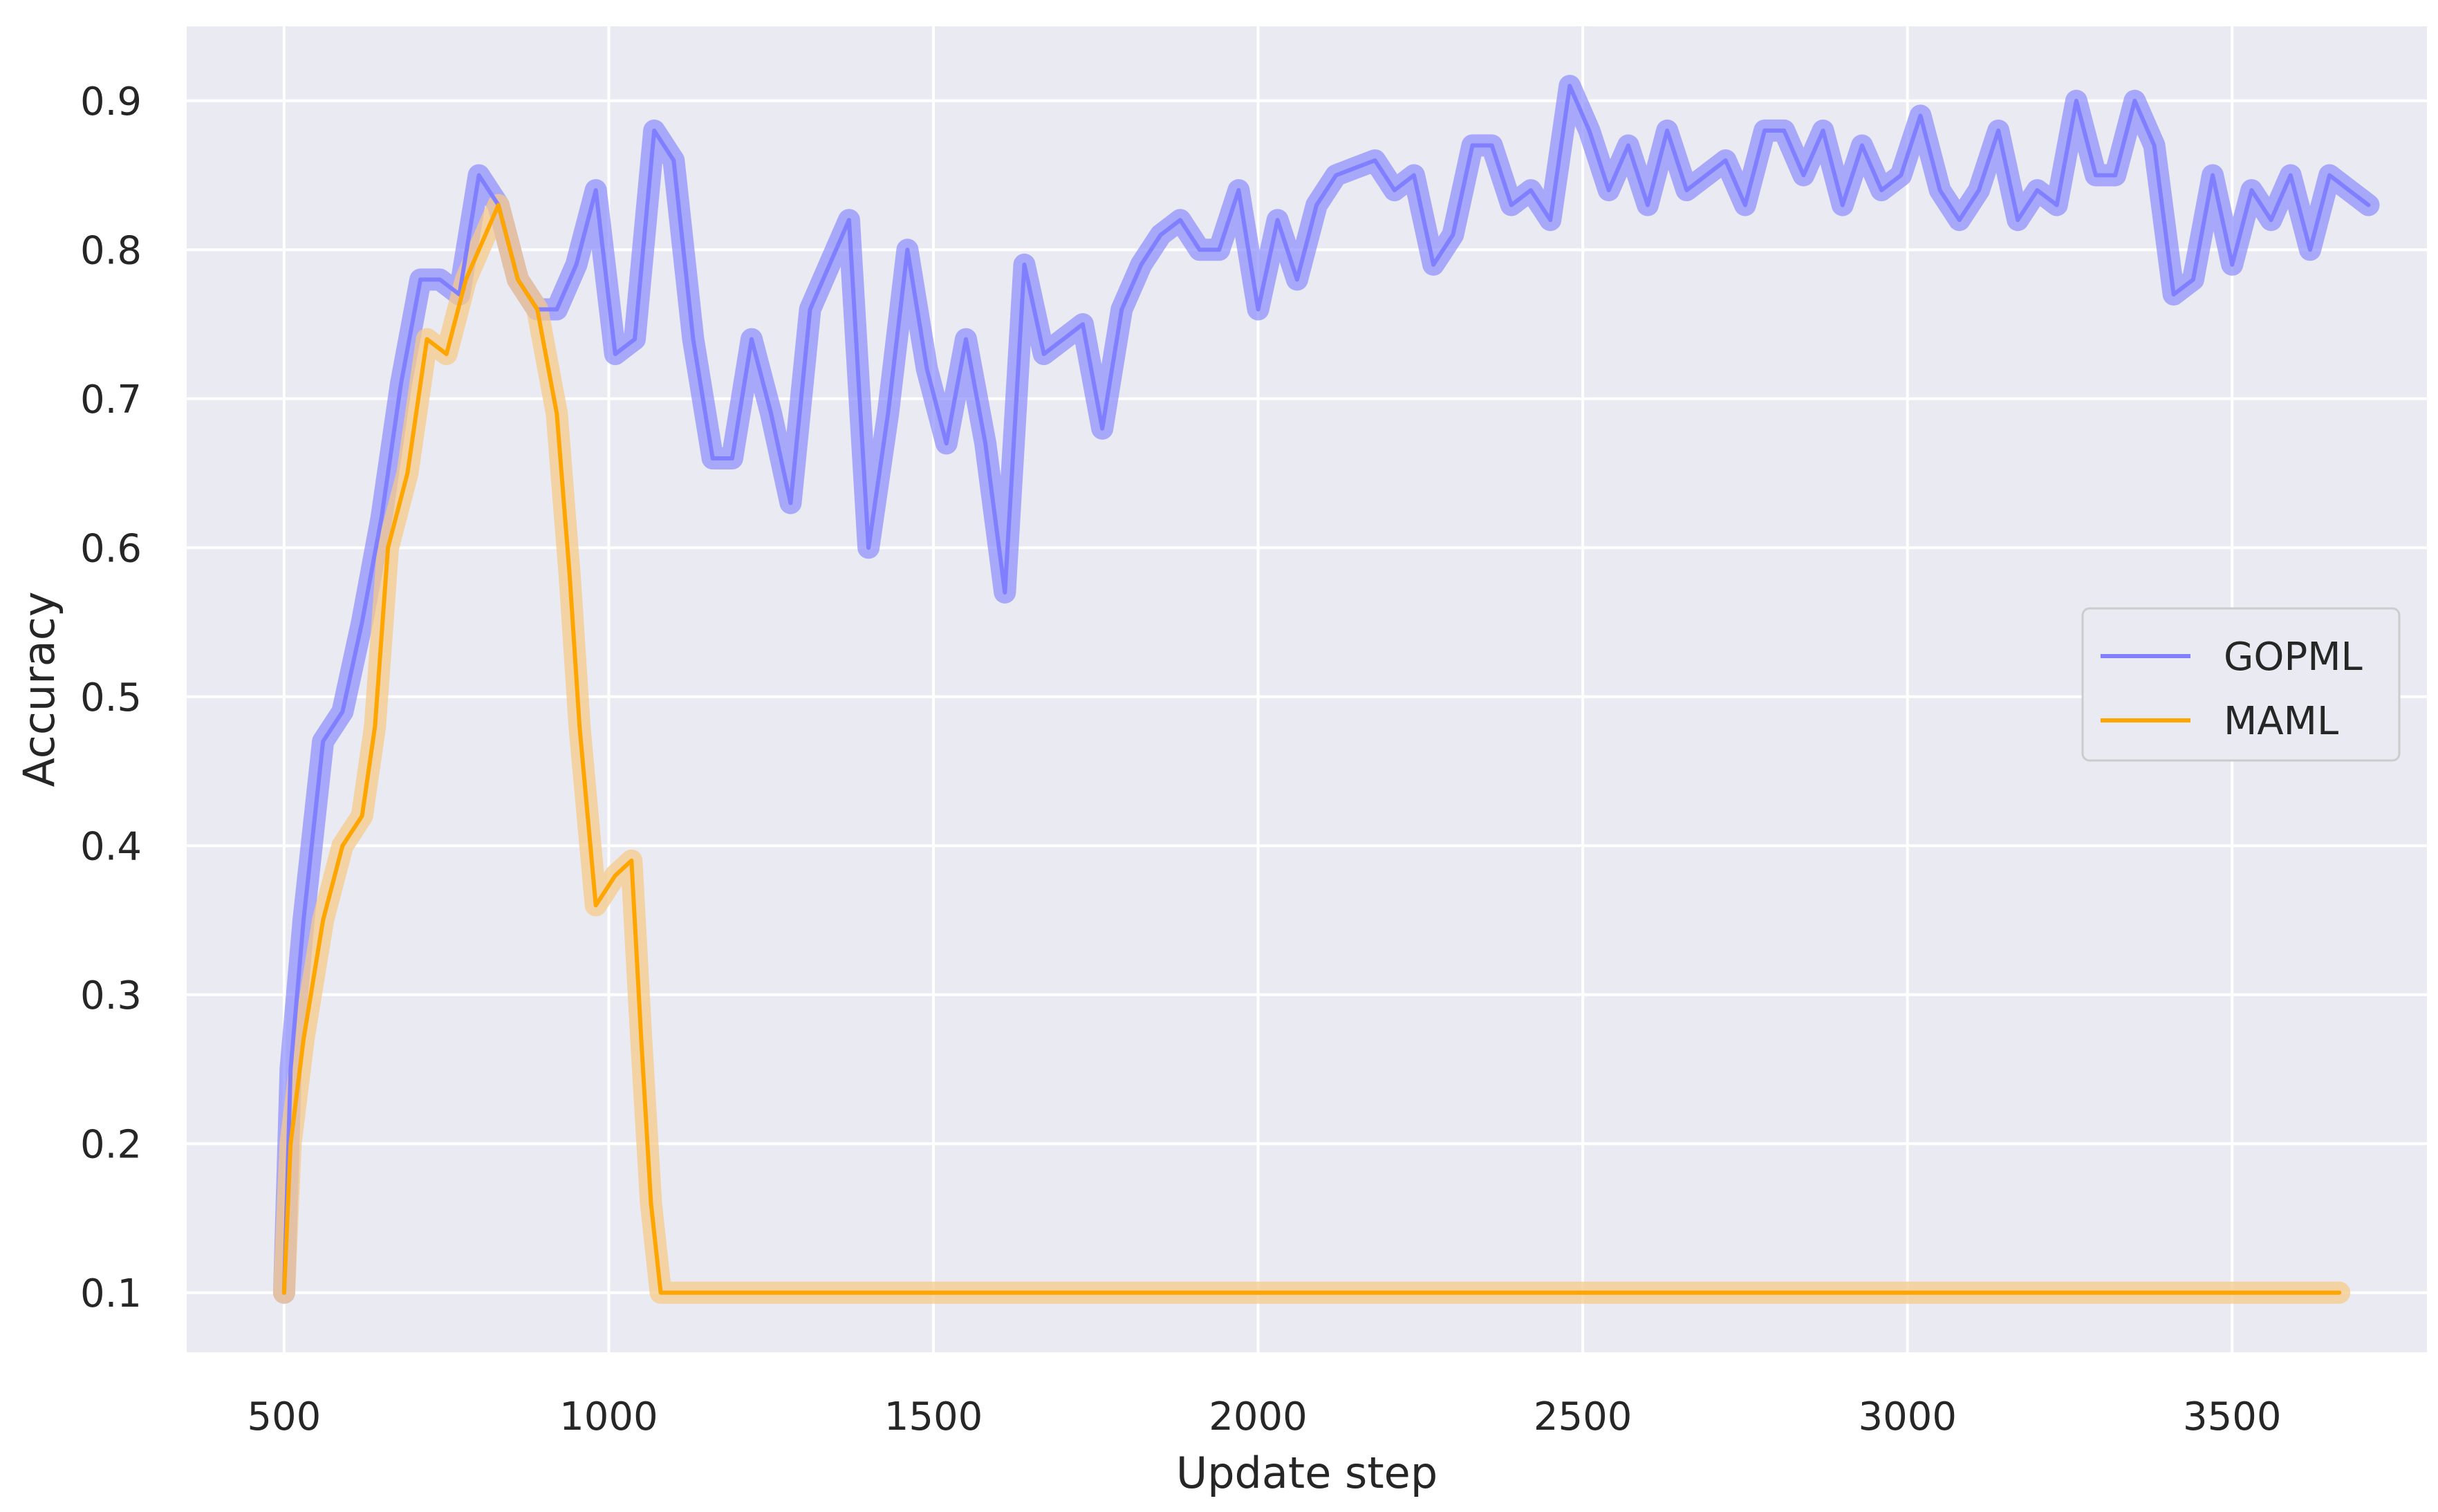 The image size is (2438, 1512). Describe the element at coordinates (2232, 1416) in the screenshot. I see `x-tick-label: 3500` at that location.